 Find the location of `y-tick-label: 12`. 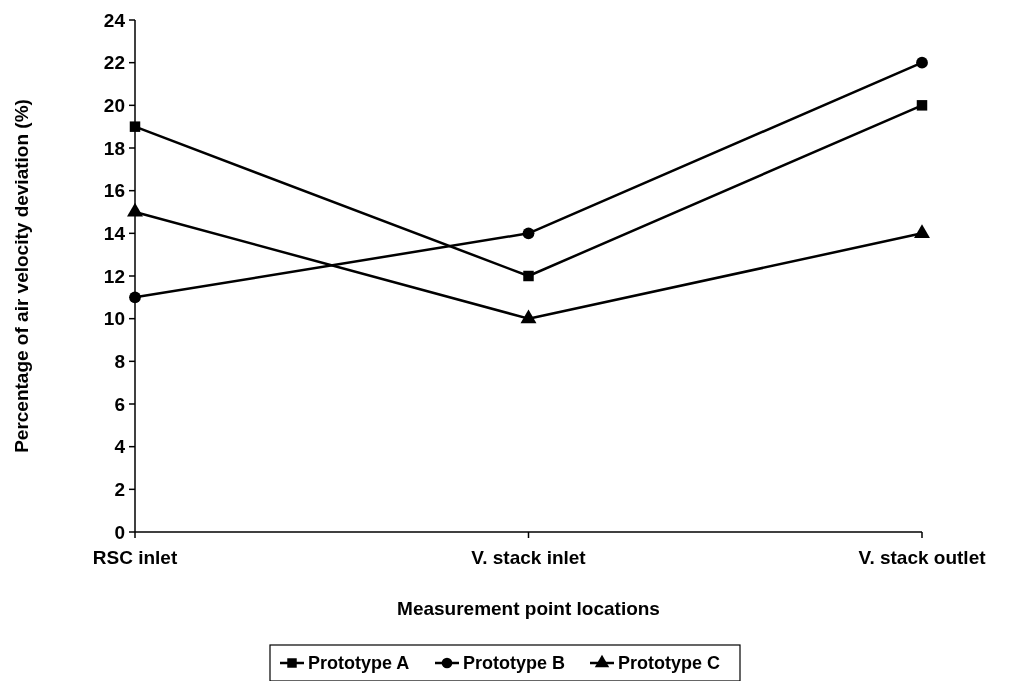

y-tick-label: 12 is located at coordinates (114, 276).